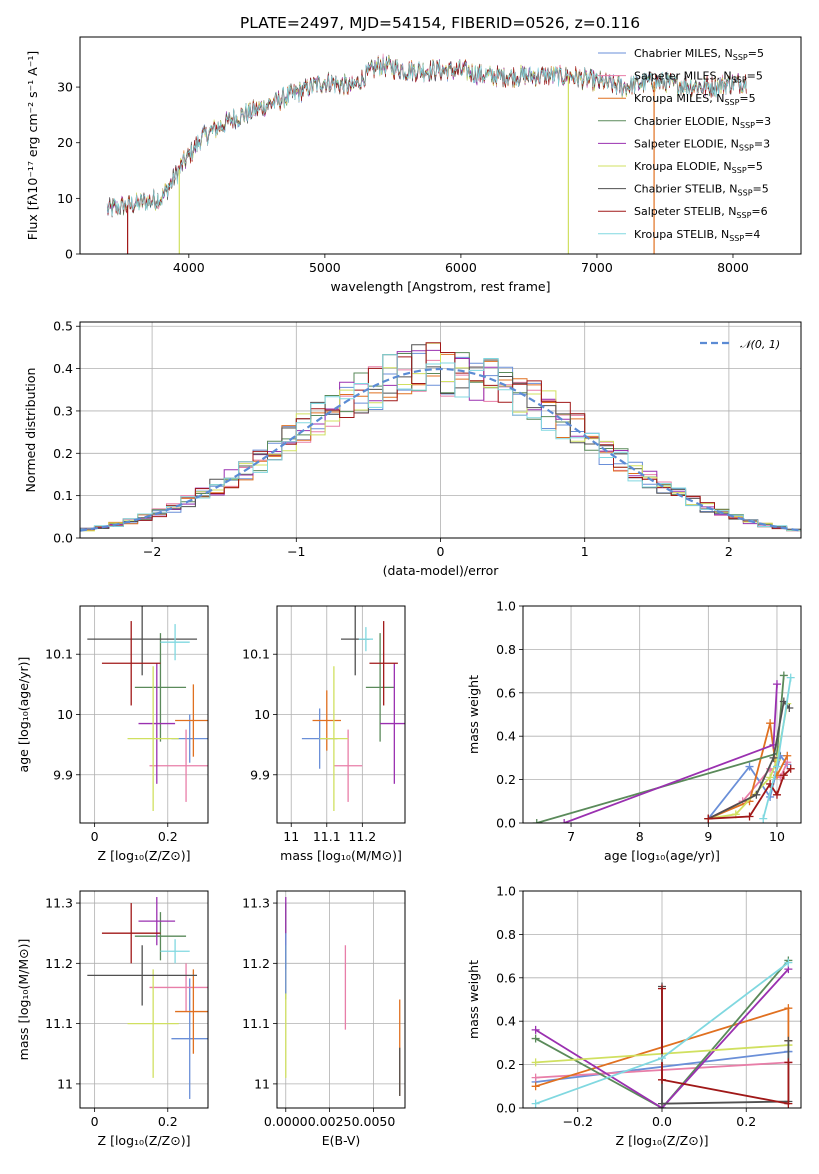 Image resolution: width=819 pixels, height=1174 pixels. What do you see at coordinates (63, 326) in the screenshot?
I see `y-tick-label: 0.5` at bounding box center [63, 326].